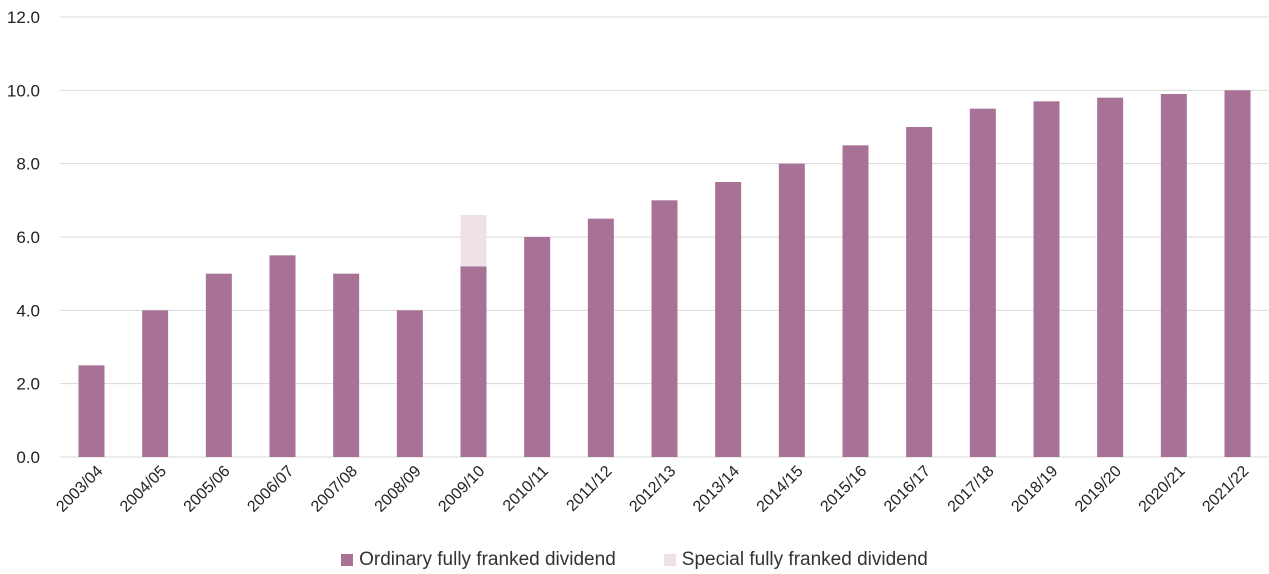 This screenshot has height=574, width=1269. I want to click on y-tick-label: 12.0, so click(23, 17).